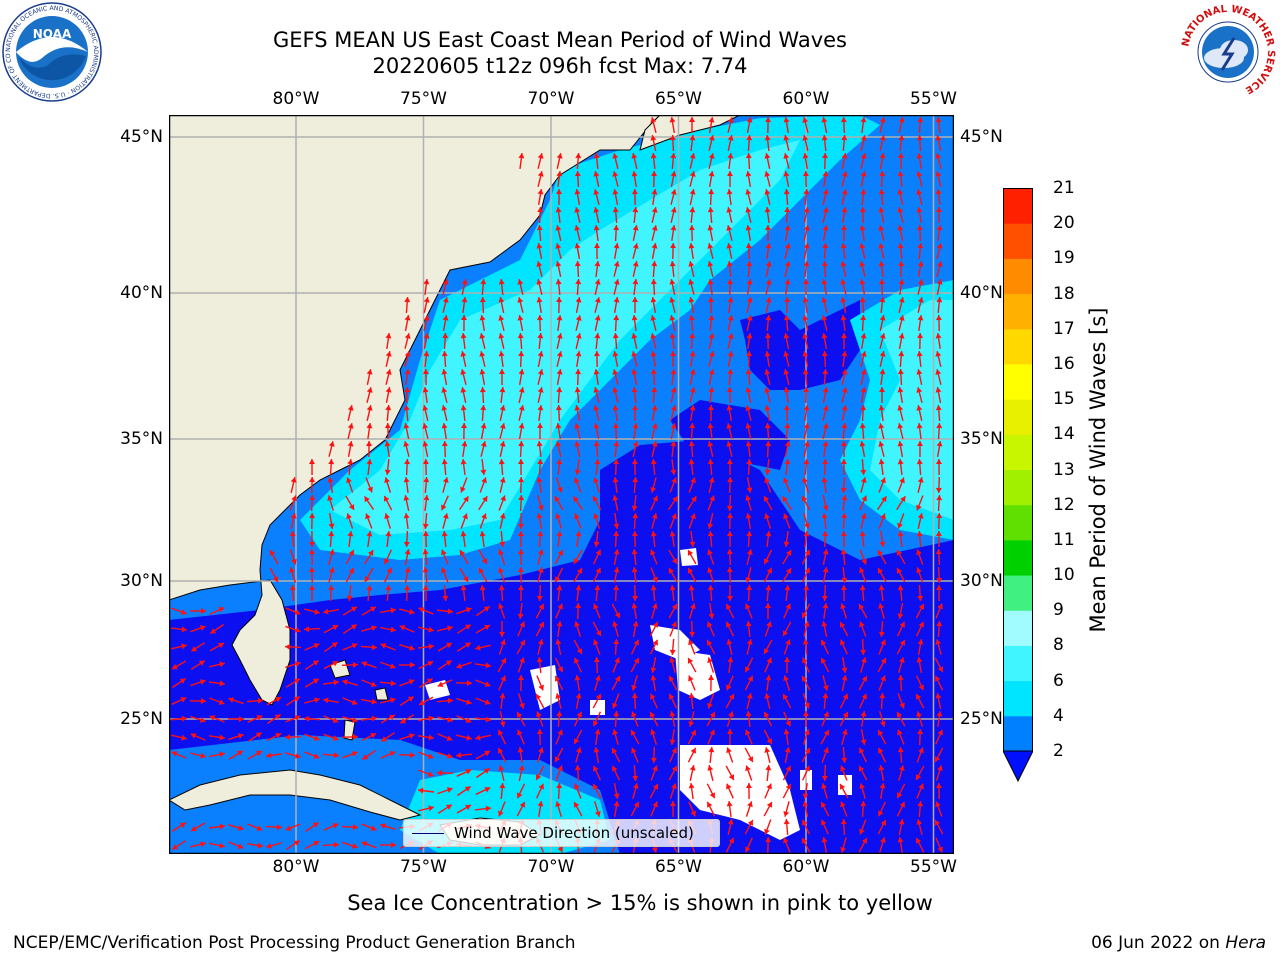 Image resolution: width=1280 pixels, height=960 pixels. I want to click on no-data-patch, so click(845, 785).